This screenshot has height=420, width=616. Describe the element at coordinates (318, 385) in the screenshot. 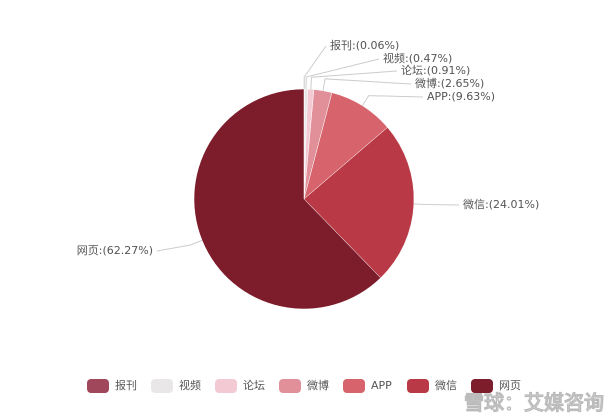

I see `legend-label: 微博` at that location.